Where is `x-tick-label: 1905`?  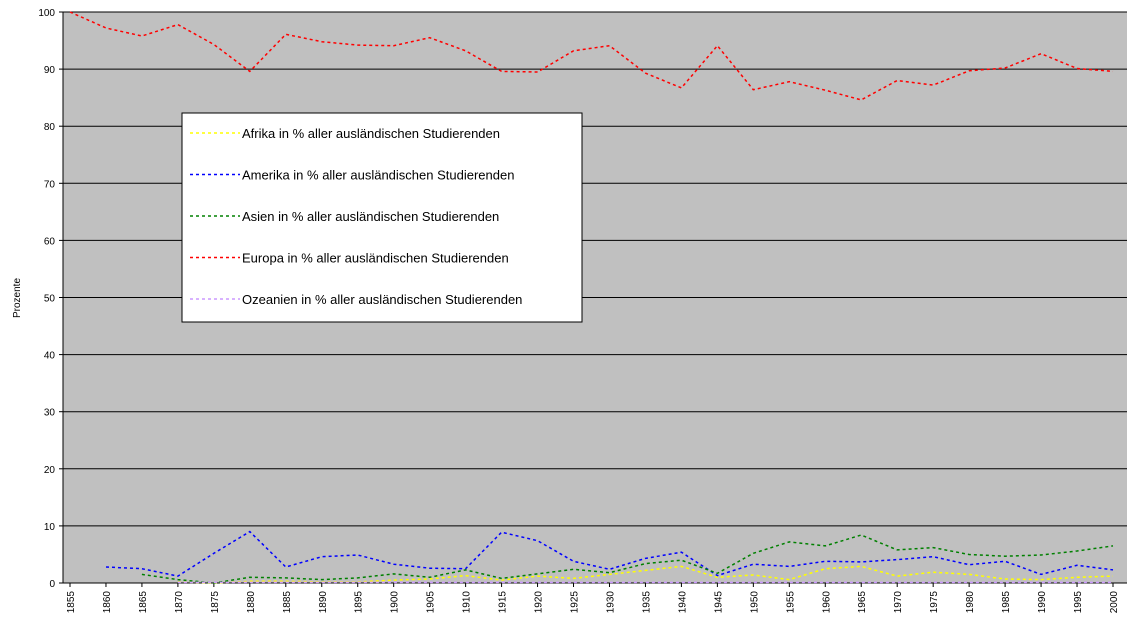
x-tick-label: 1905 is located at coordinates (431, 602).